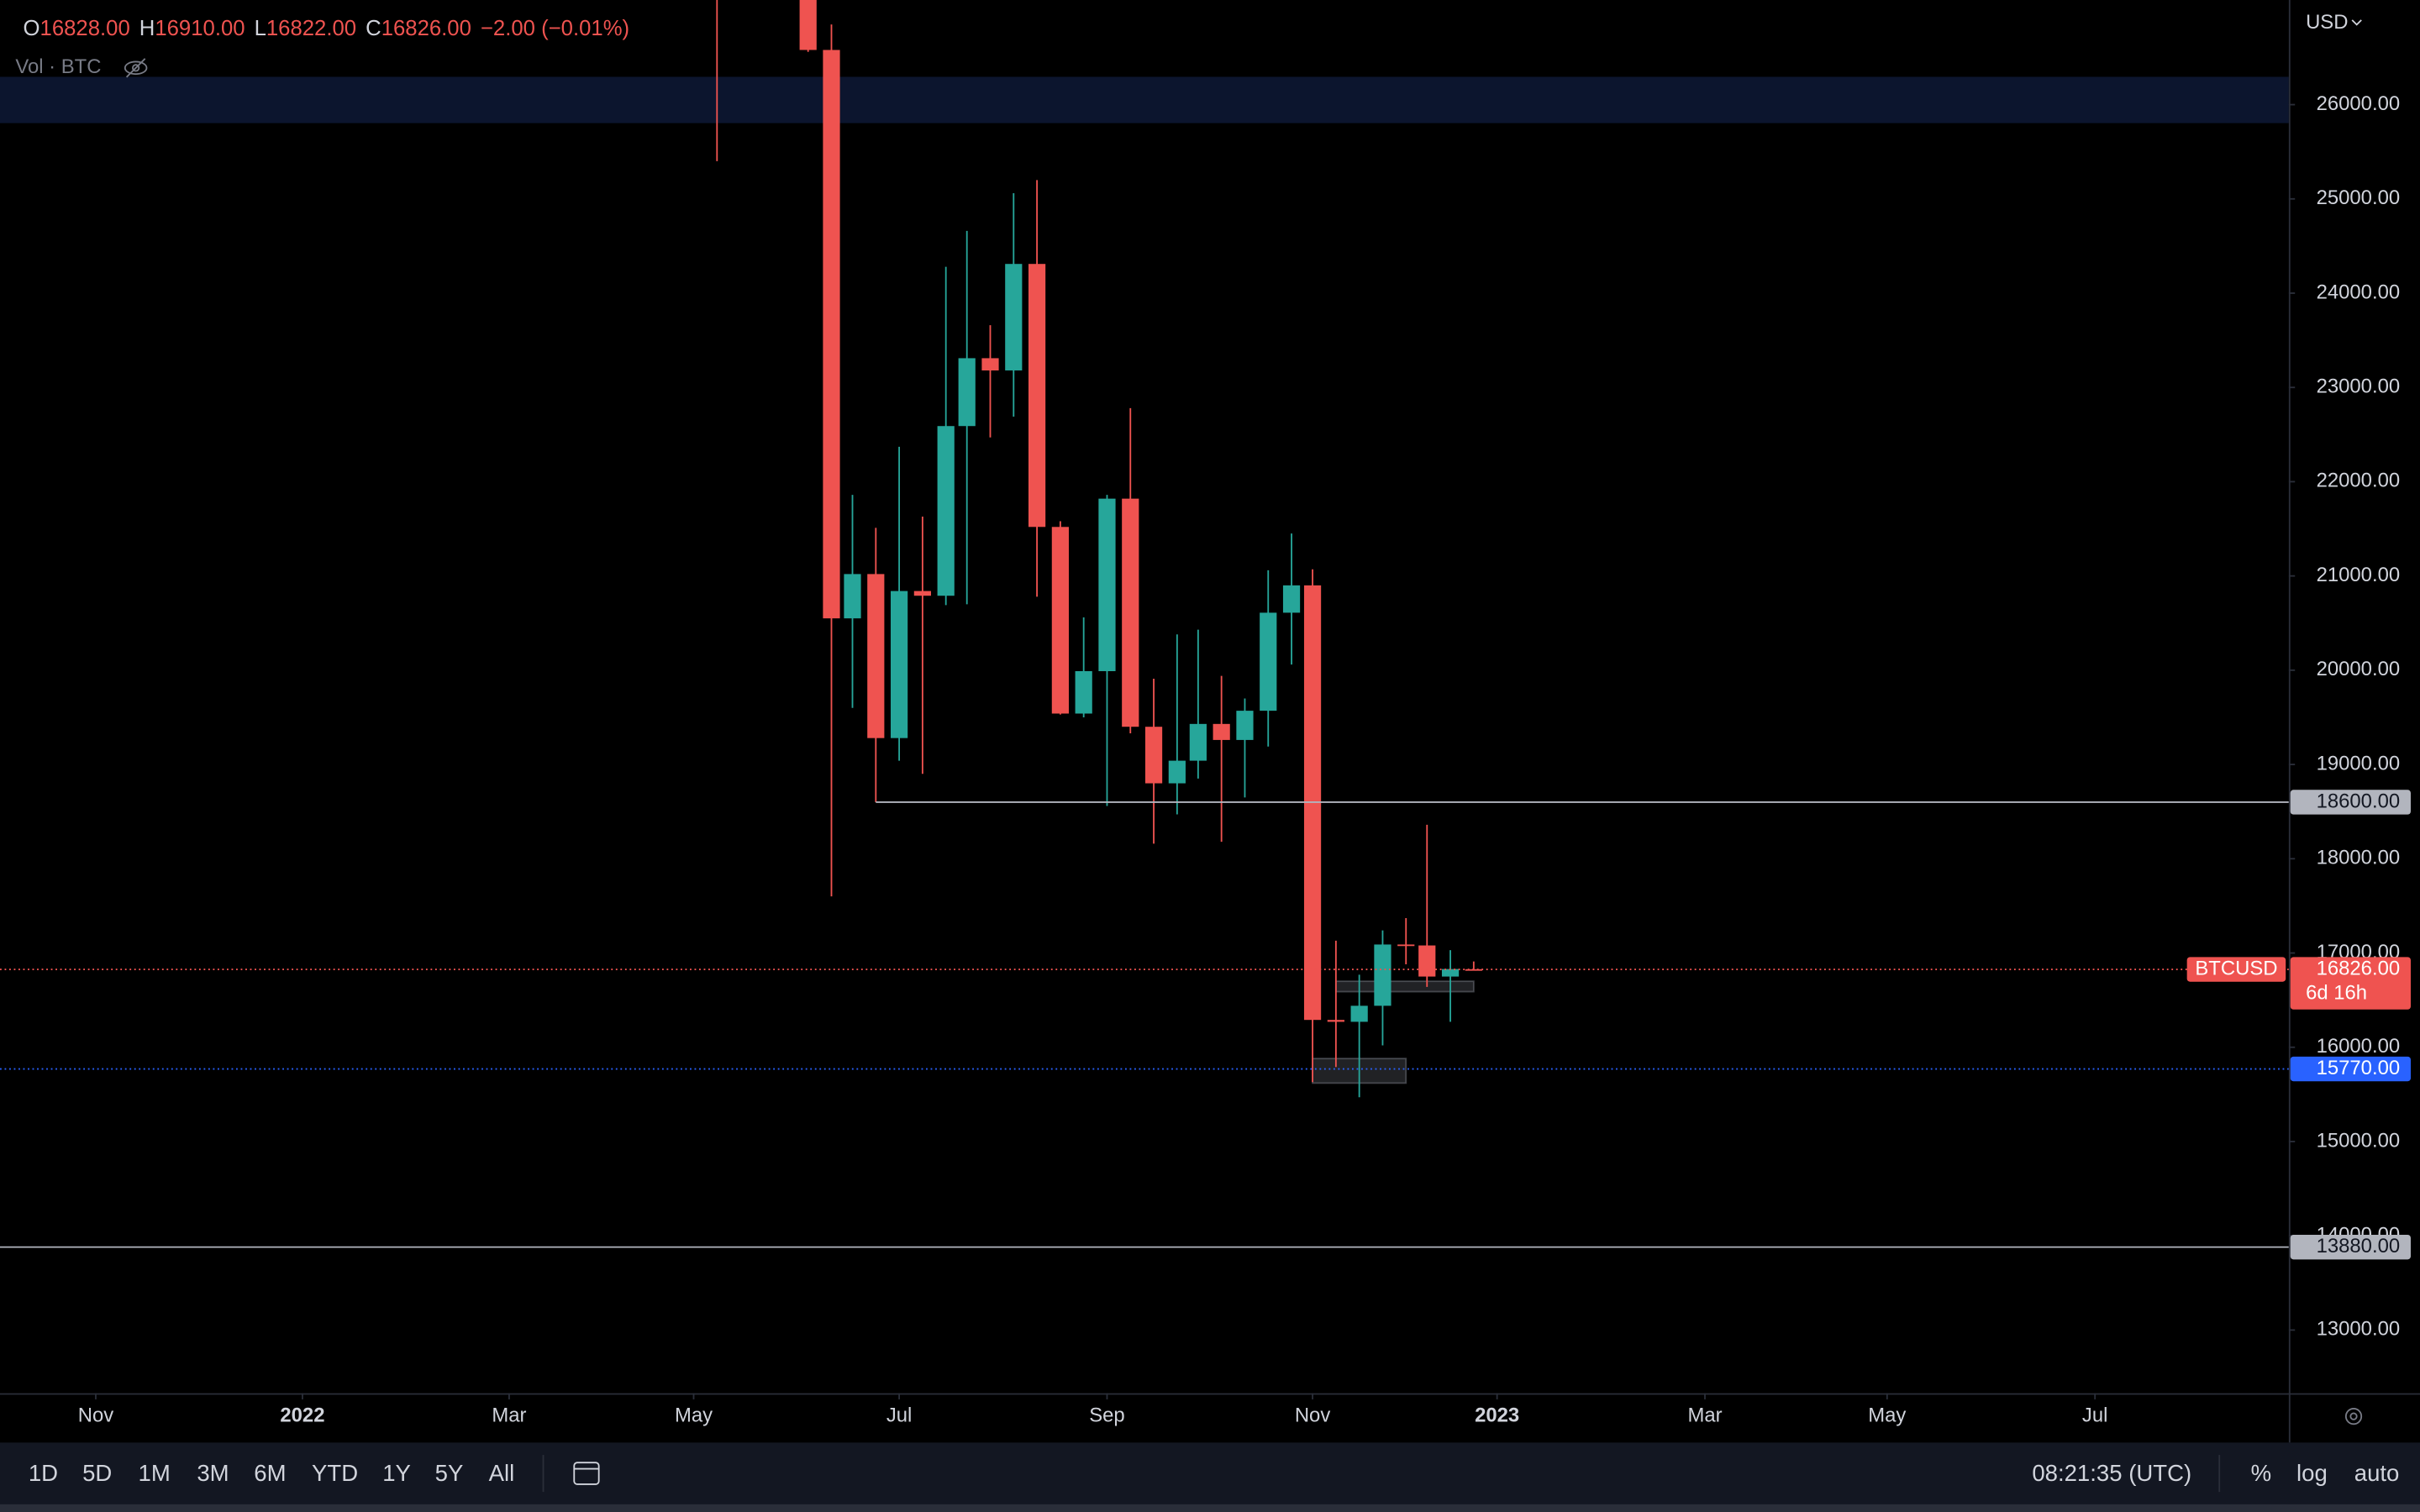 This screenshot has height=1512, width=2420. I want to click on range-button: 5D, so click(97, 1473).